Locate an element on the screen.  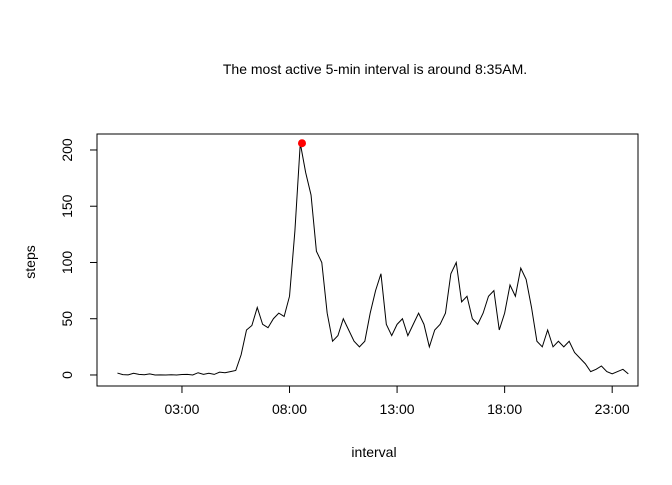
x-tick-label: 23:00 is located at coordinates (612, 409).